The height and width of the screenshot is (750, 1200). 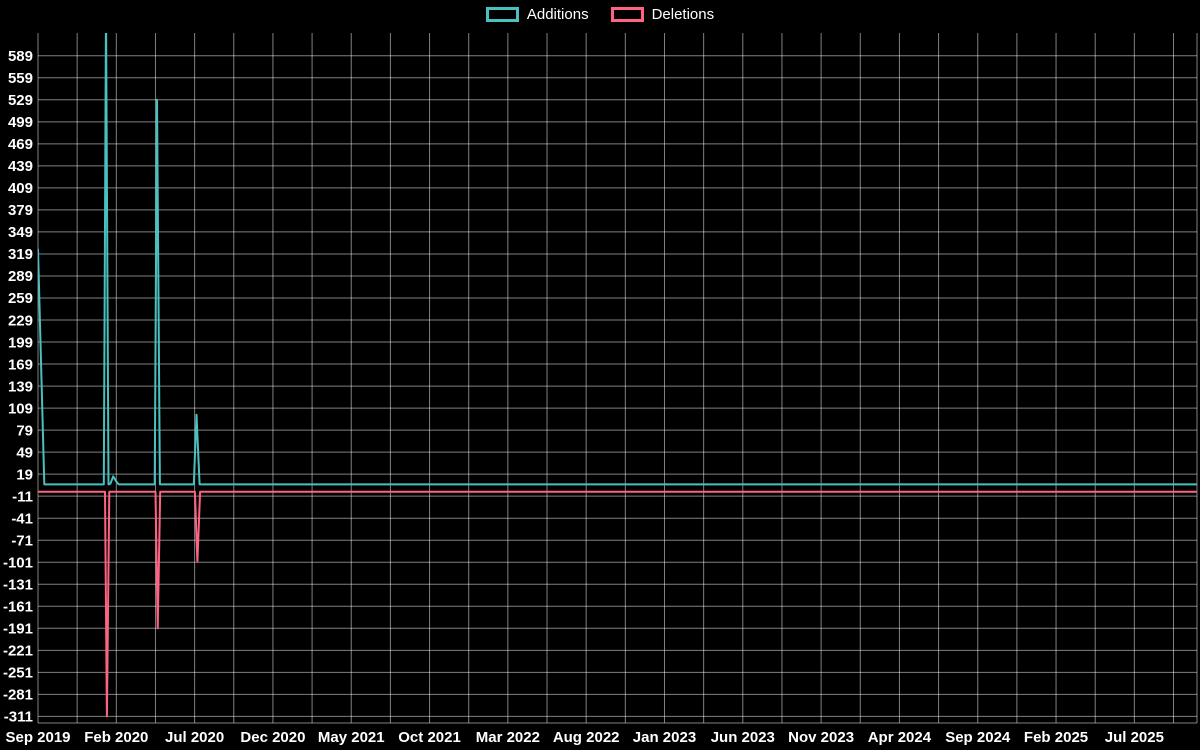 I want to click on y-tick-label: 559, so click(x=20, y=78).